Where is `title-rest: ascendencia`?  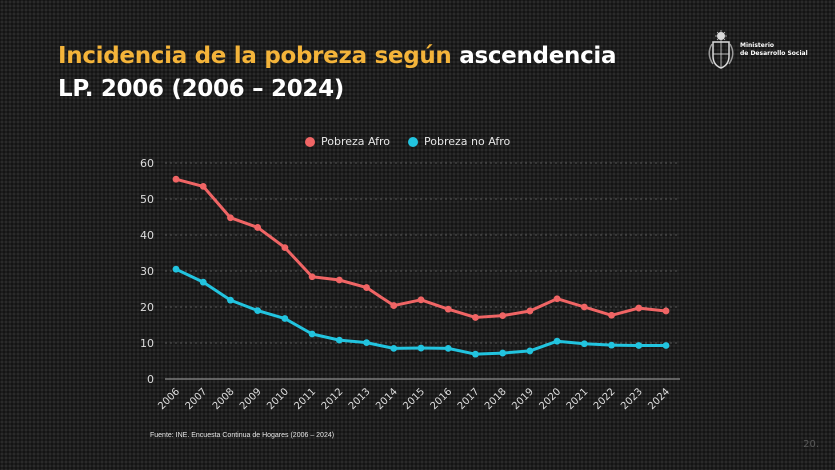
title-rest: ascendencia is located at coordinates (534, 56).